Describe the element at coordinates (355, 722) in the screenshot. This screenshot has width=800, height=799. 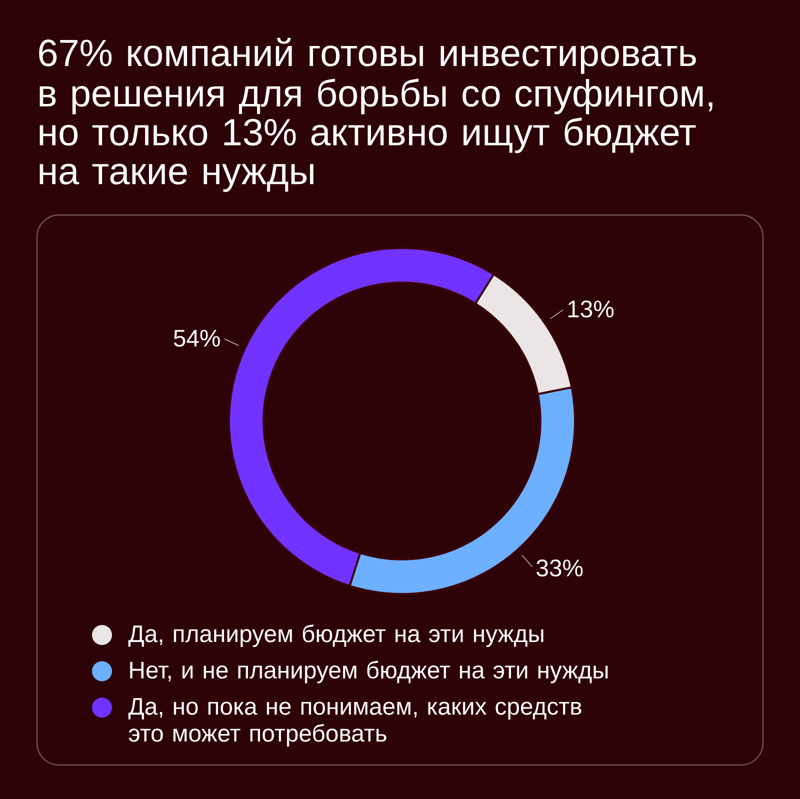
I see `legend-label: Да, но пока не понимаем, каких средств это может потребовать` at that location.